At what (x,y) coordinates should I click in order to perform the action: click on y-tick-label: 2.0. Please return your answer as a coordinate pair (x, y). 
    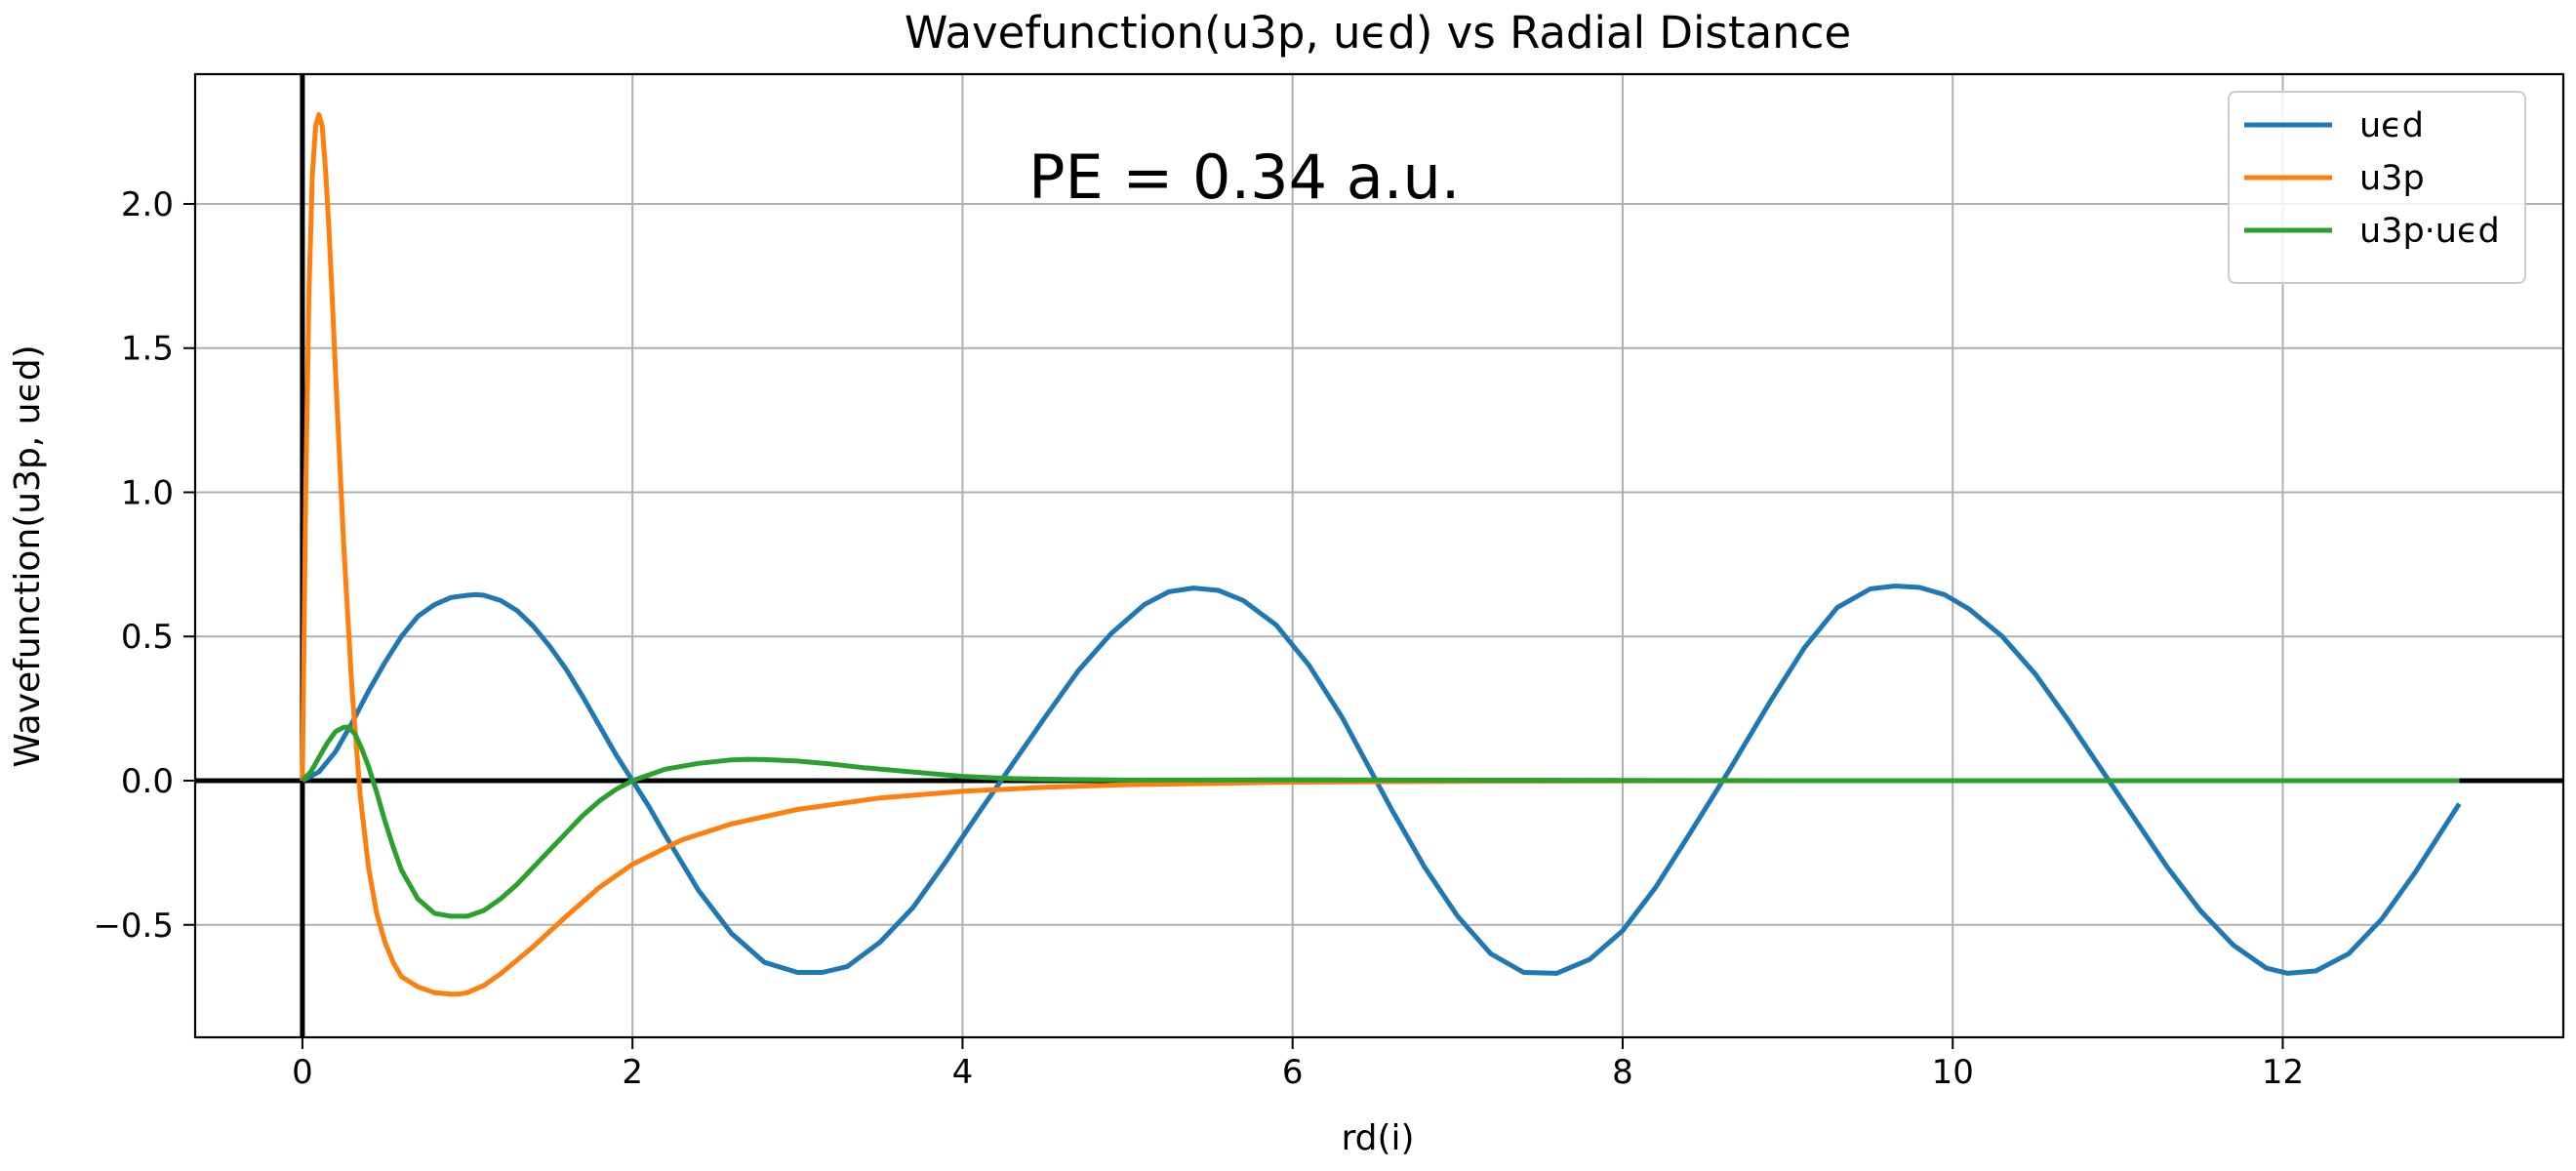
    Looking at the image, I should click on (147, 204).